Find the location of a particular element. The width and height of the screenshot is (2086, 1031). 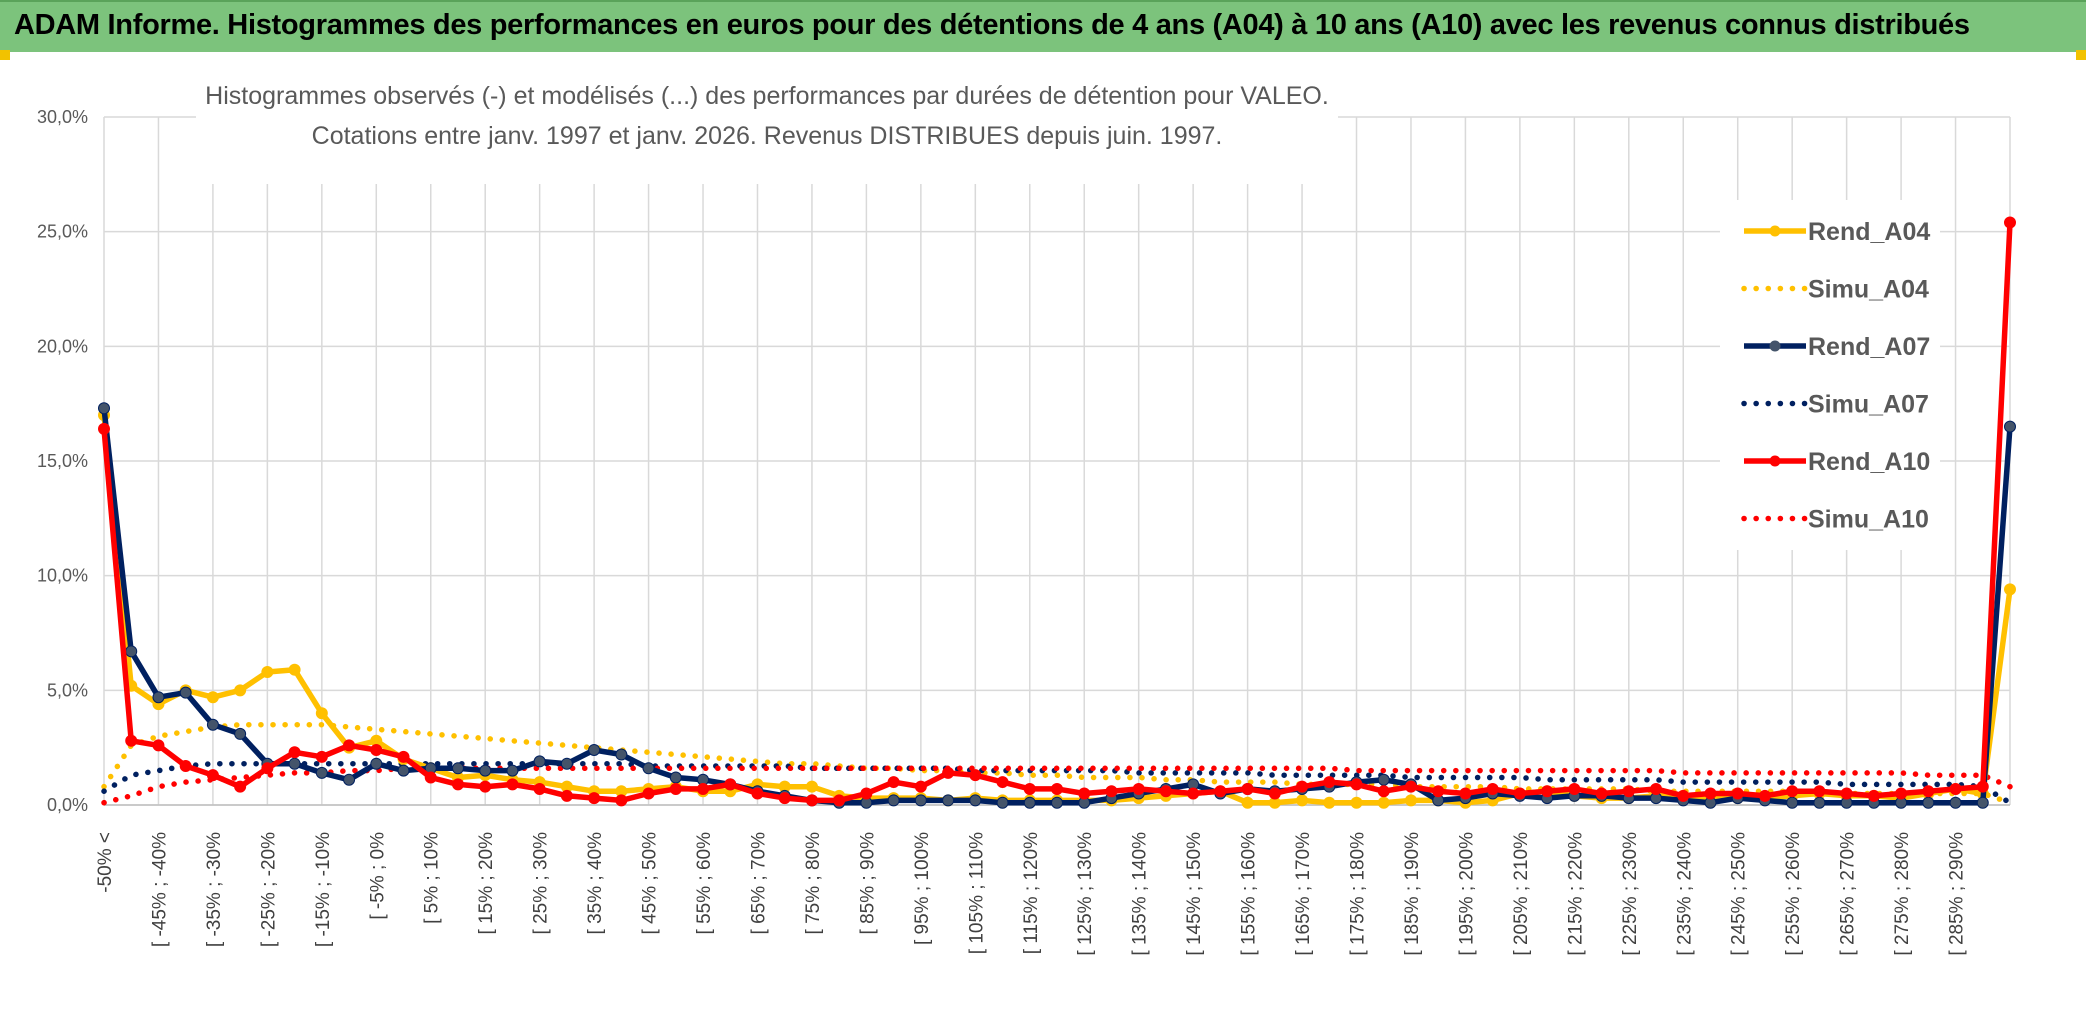

legend-item-simu-a04: Simu_A04 is located at coordinates (1835, 290).